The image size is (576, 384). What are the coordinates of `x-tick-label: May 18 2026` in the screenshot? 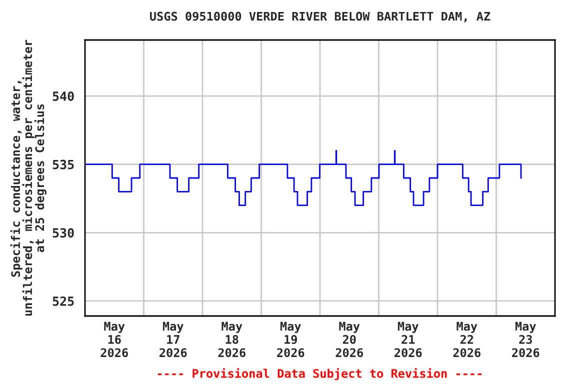 It's located at (232, 340).